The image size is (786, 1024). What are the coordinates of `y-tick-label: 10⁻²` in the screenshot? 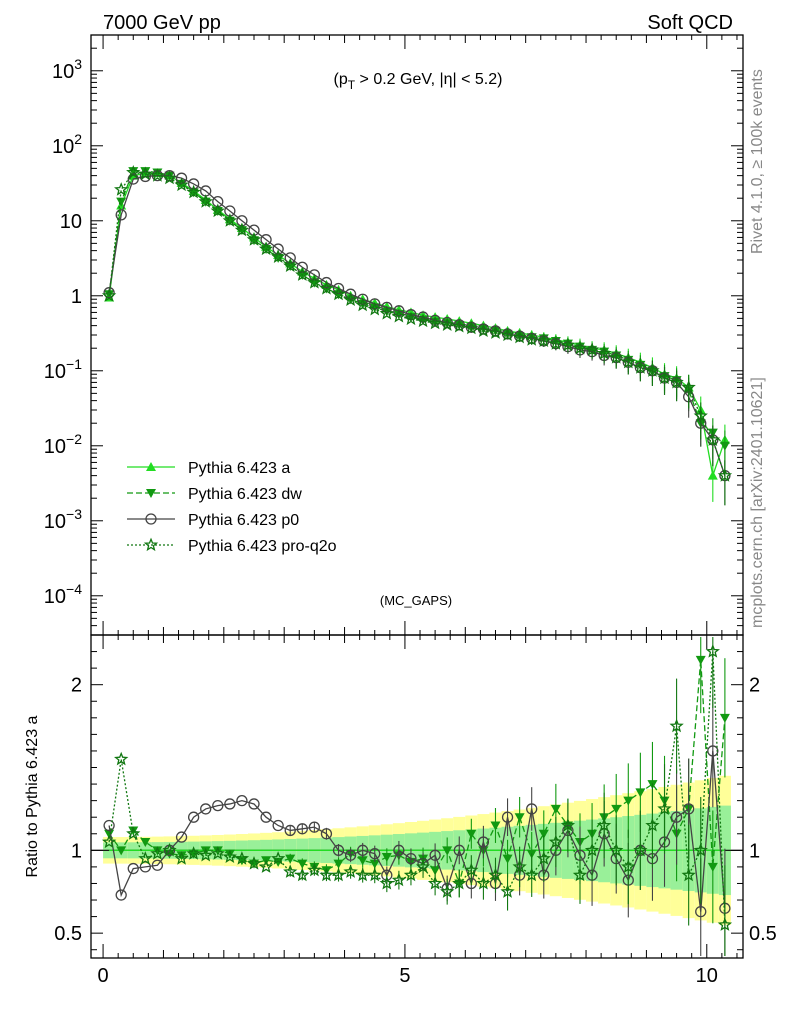 It's located at (63, 444).